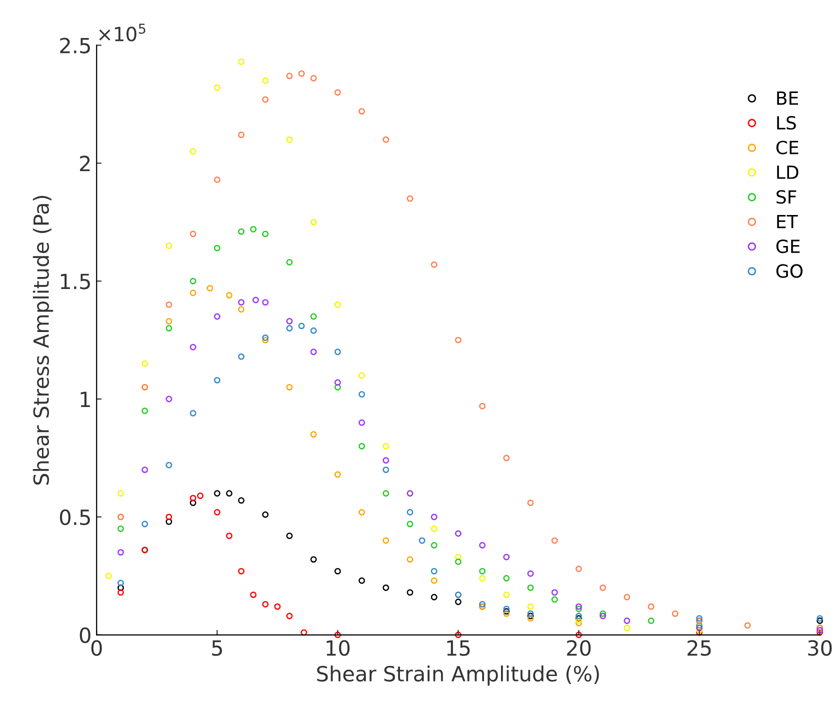 This screenshot has height=707, width=840. Describe the element at coordinates (75, 46) in the screenshot. I see `y-tick-label: 2.5` at that location.